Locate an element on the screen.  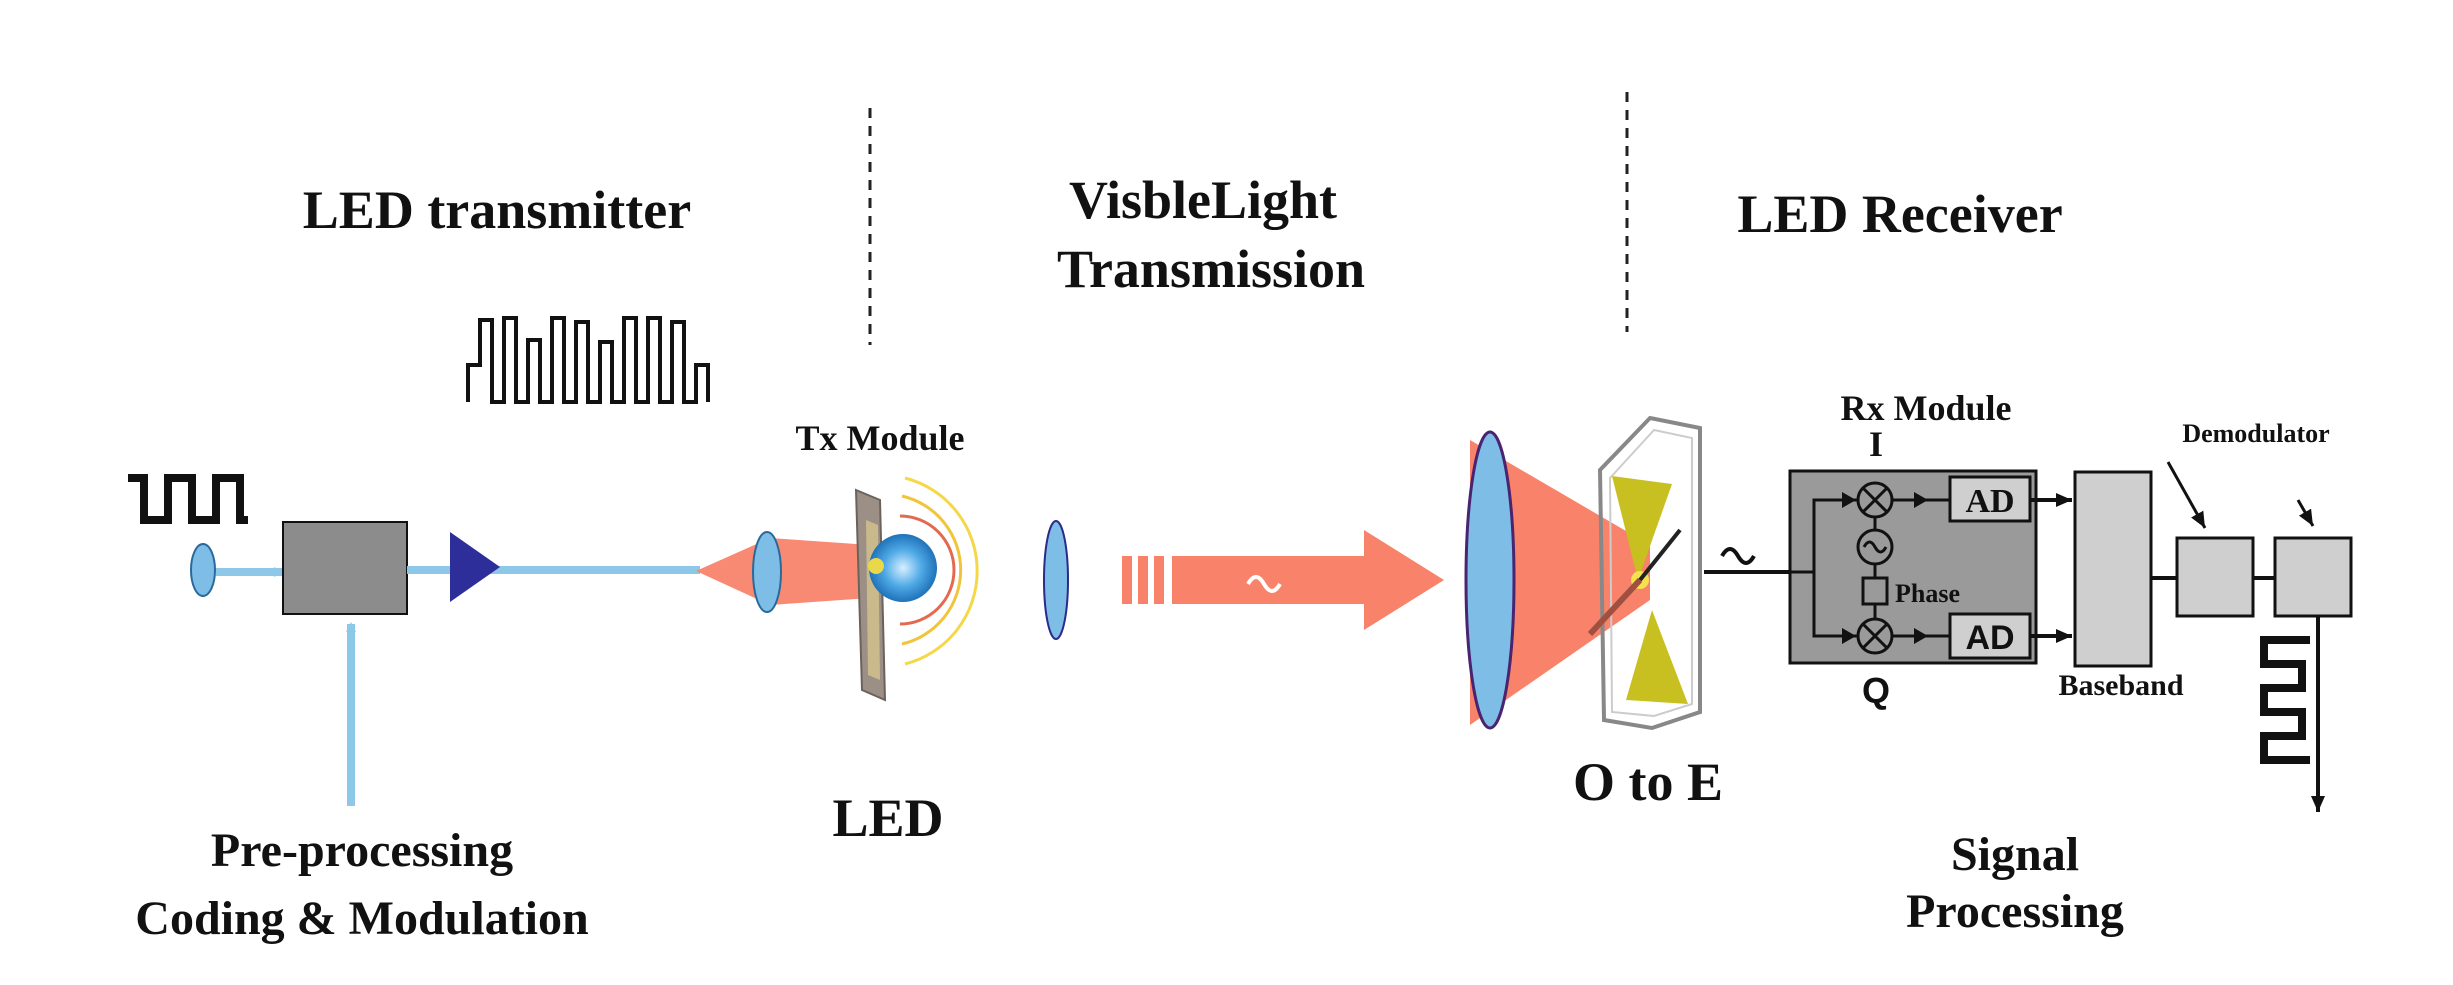
o-to-e-label: O to E is located at coordinates (1648, 782).